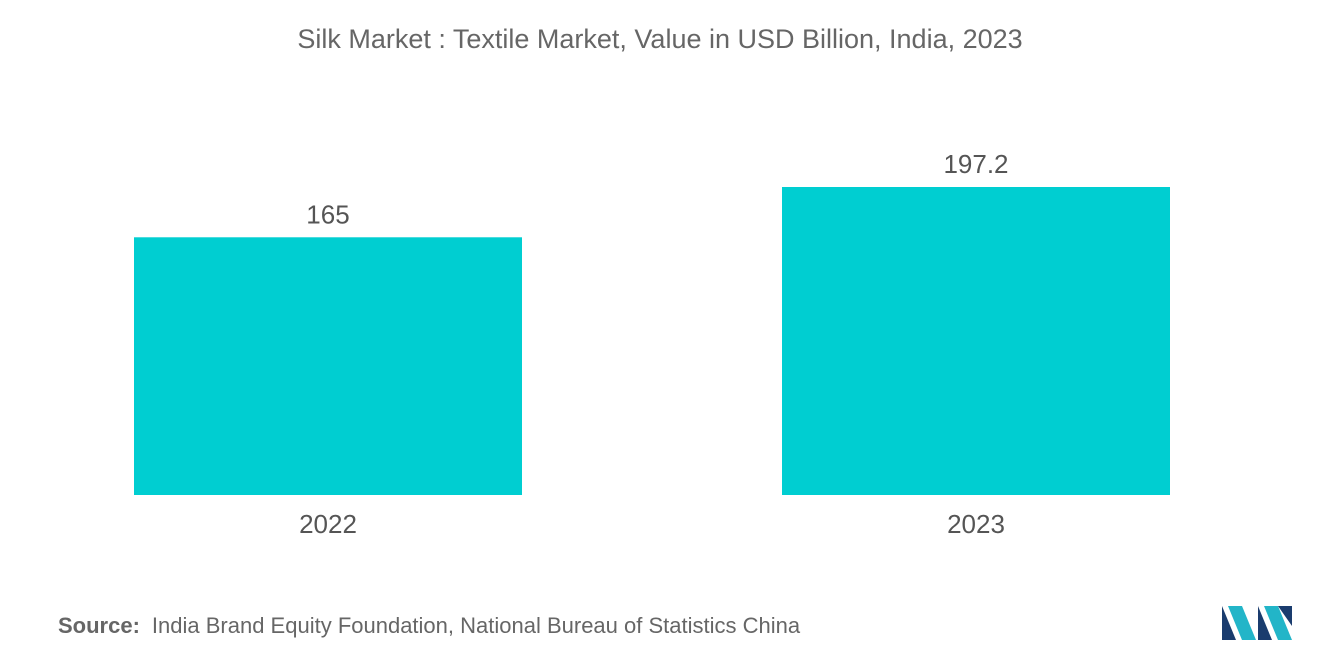  I want to click on value-label-2022: 165, so click(327, 214).